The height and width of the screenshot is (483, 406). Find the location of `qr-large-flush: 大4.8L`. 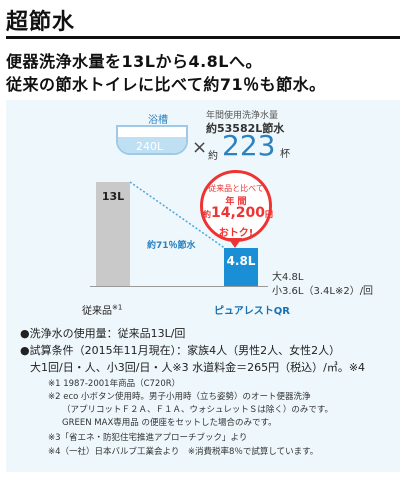

qr-large-flush: 大4.8L is located at coordinates (288, 277).